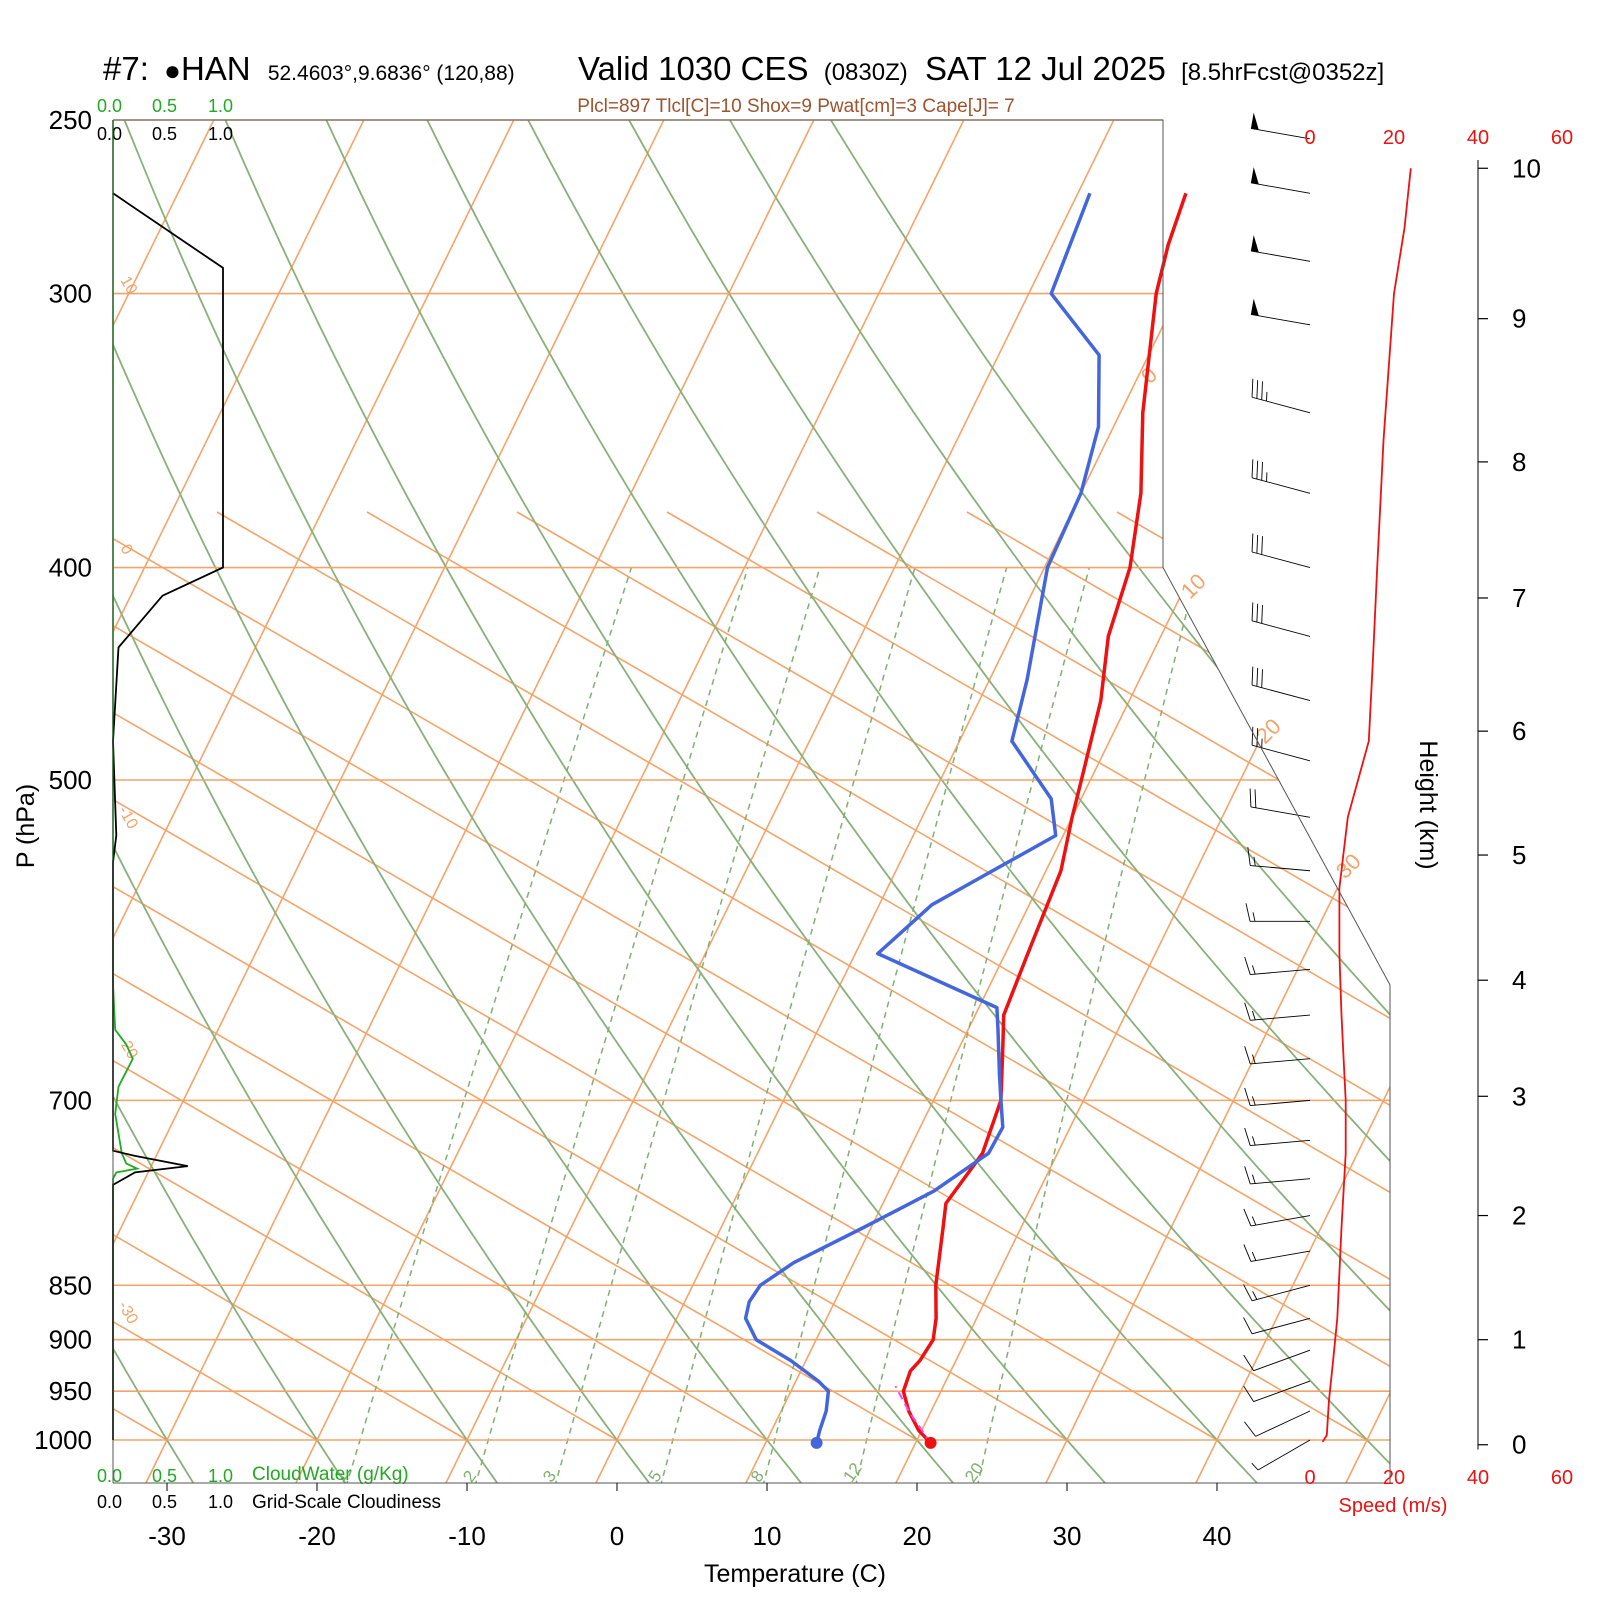 The width and height of the screenshot is (1600, 1600). Describe the element at coordinates (220, 1476) in the screenshot. I see `cloud-water-bottom-tick-2: 1.0` at that location.